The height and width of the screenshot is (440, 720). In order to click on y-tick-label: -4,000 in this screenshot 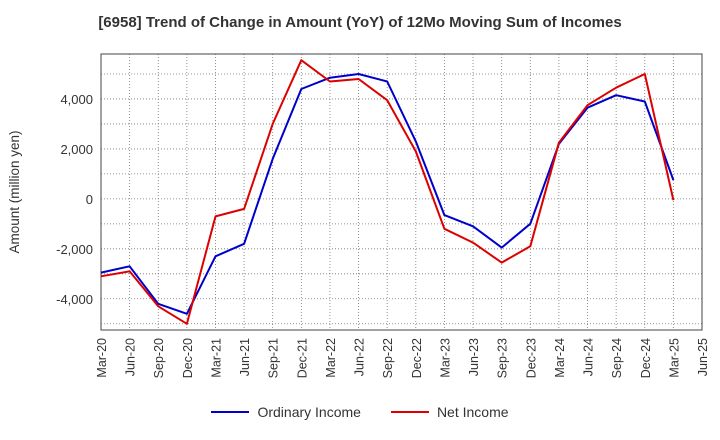, I will do `click(74, 299)`.